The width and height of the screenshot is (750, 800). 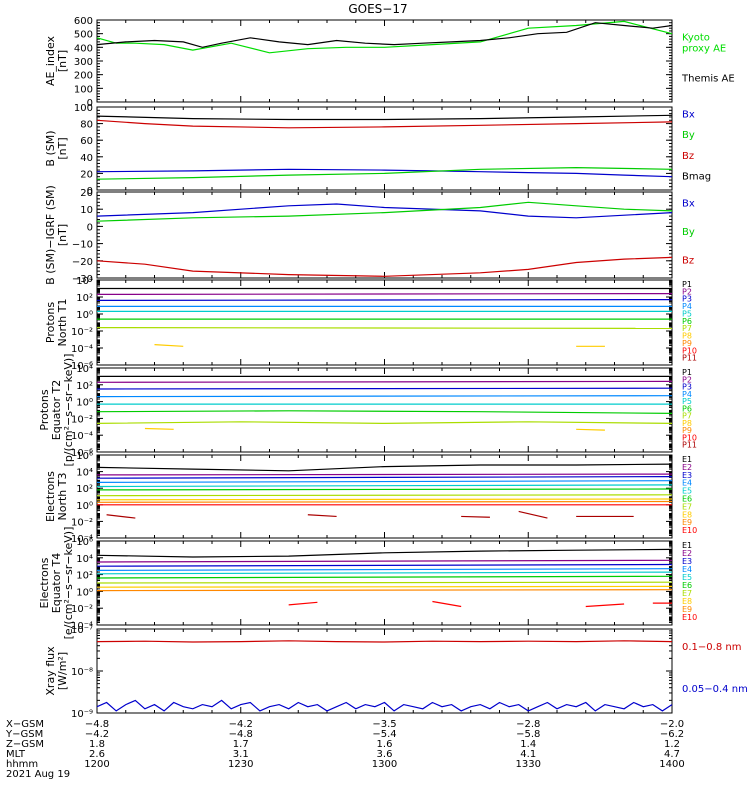 I want to click on y-axis-label: [e/(cm²−s−sr−keV)], so click(x=68, y=583).